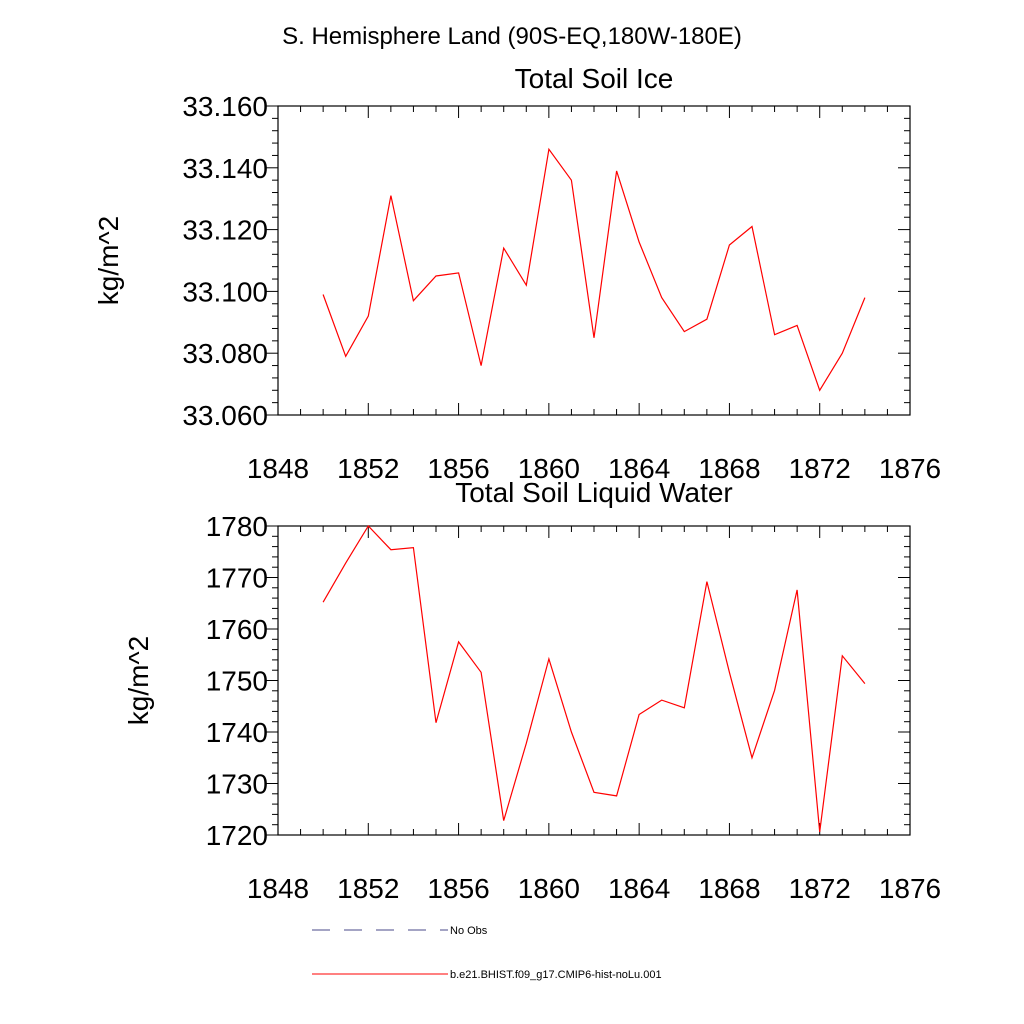 This screenshot has width=1024, height=1024. What do you see at coordinates (594, 78) in the screenshot?
I see `chart-title: Total Soil Ice` at bounding box center [594, 78].